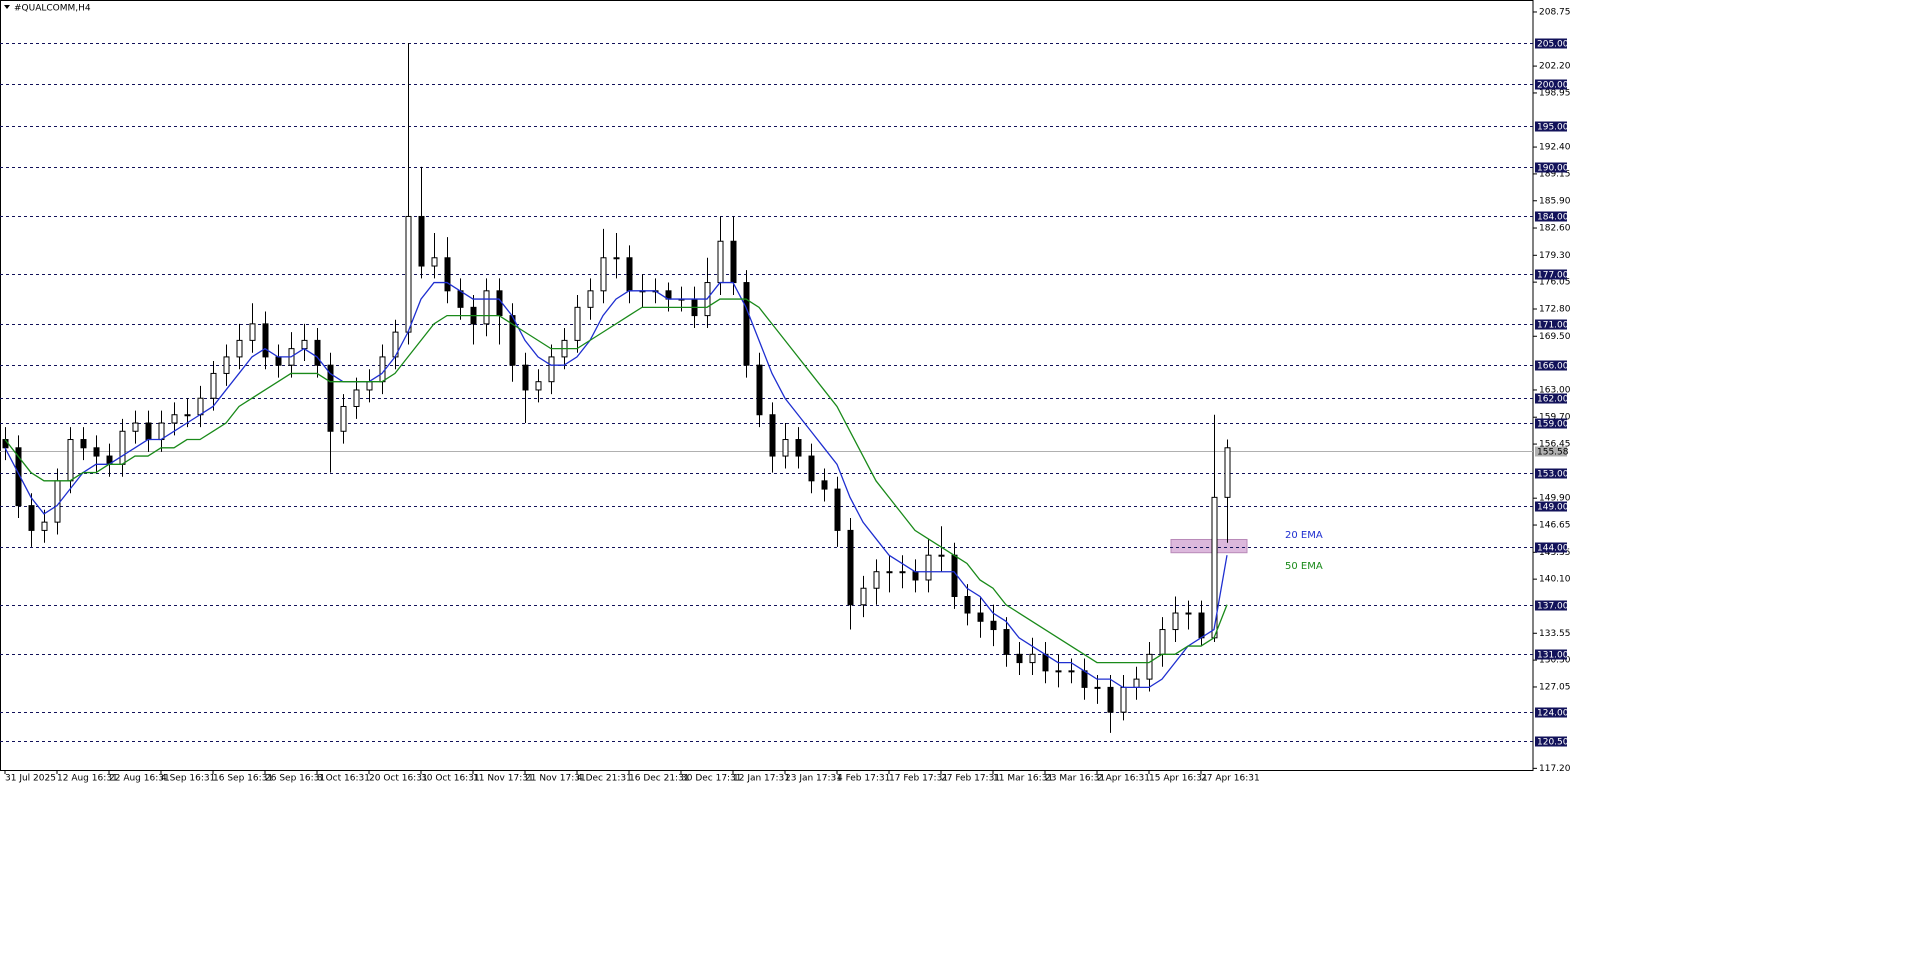  Describe the element at coordinates (1209, 546) in the screenshot. I see `zone` at that location.